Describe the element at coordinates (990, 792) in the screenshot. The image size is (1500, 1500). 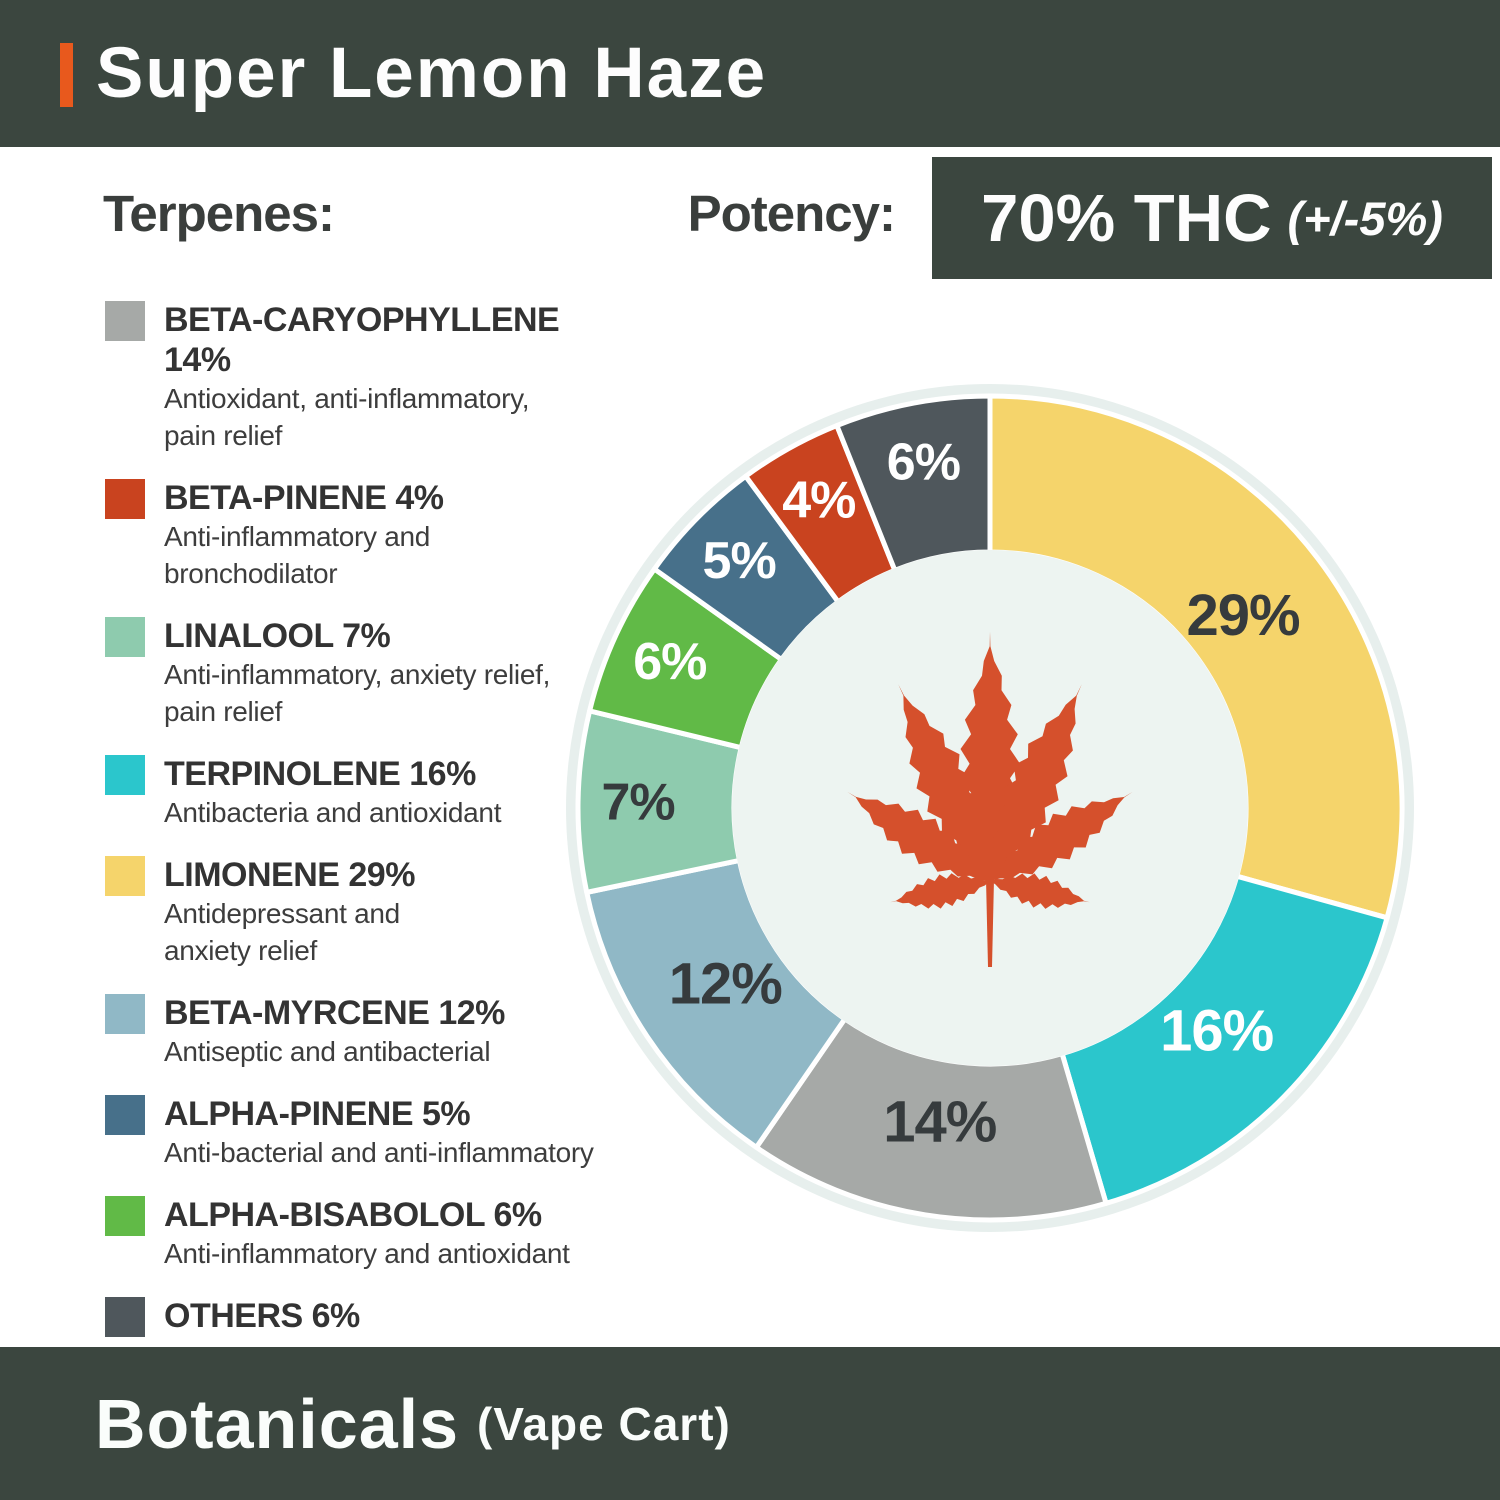
I see `cannabis-leaf-icon` at that location.